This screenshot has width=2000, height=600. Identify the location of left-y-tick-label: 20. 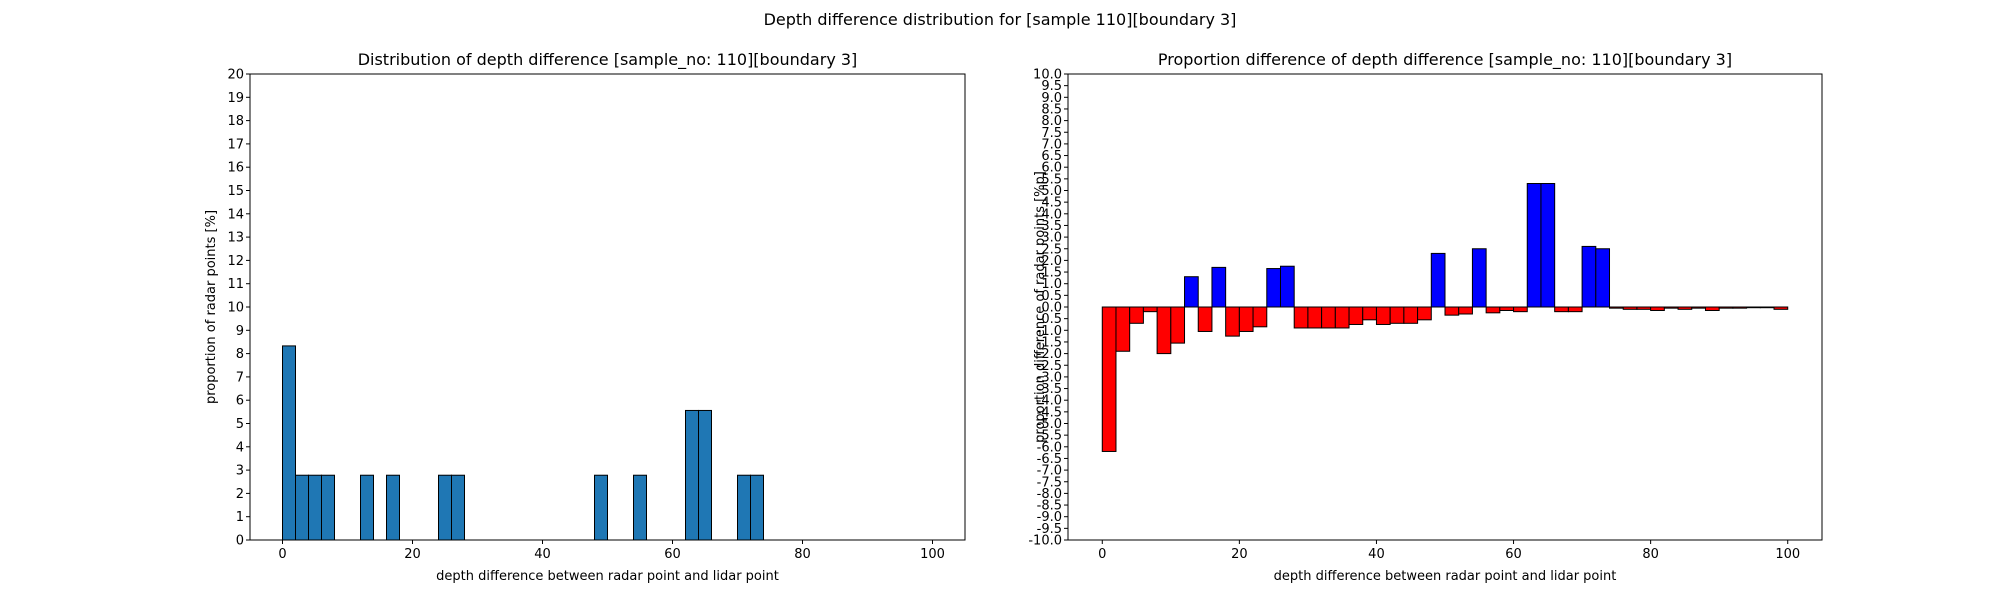
(235, 75).